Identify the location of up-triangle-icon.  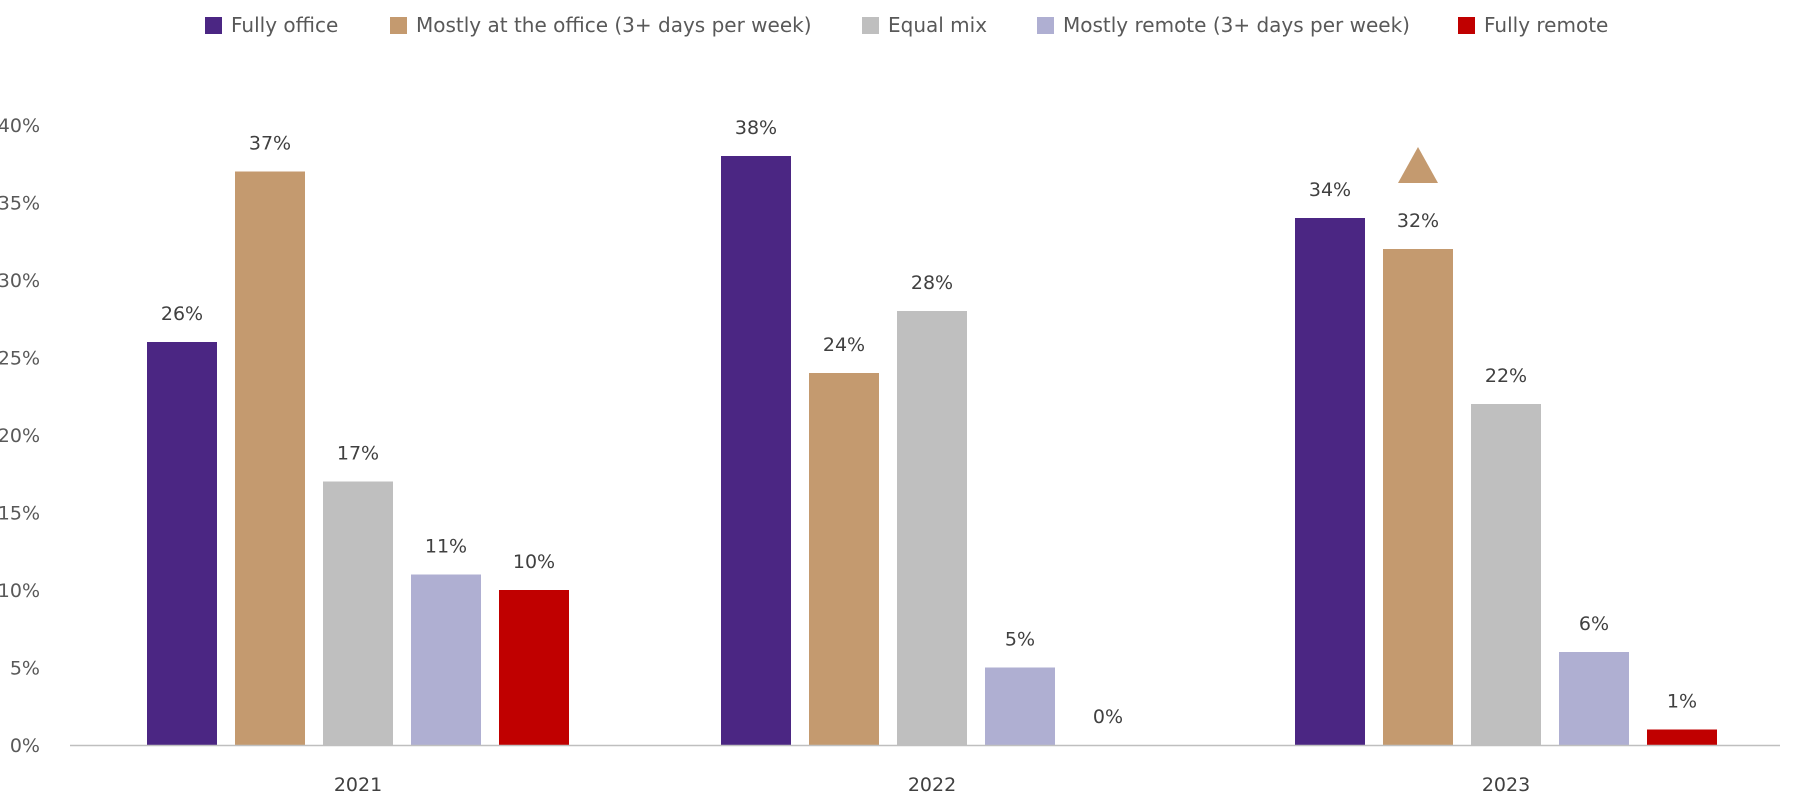
(1418, 165).